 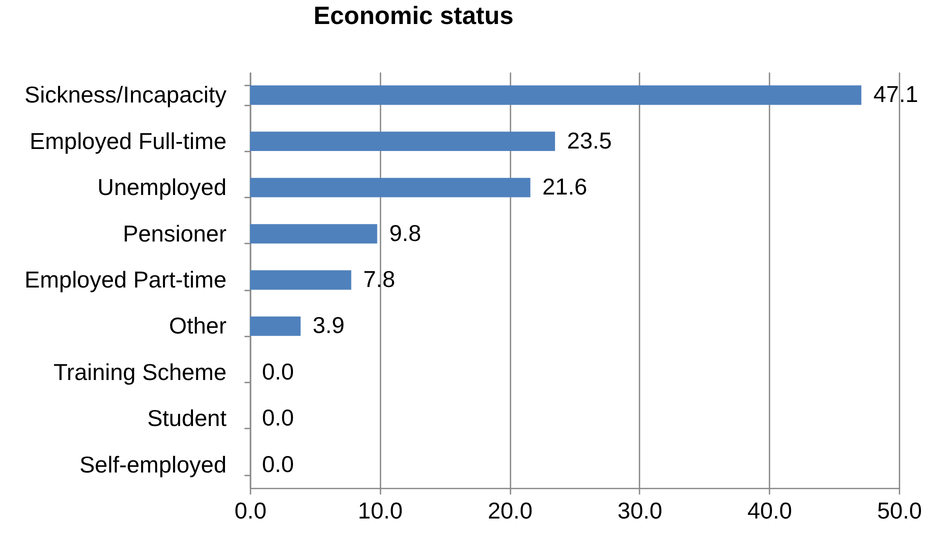 I want to click on x-tick-label: 30.0, so click(x=640, y=511).